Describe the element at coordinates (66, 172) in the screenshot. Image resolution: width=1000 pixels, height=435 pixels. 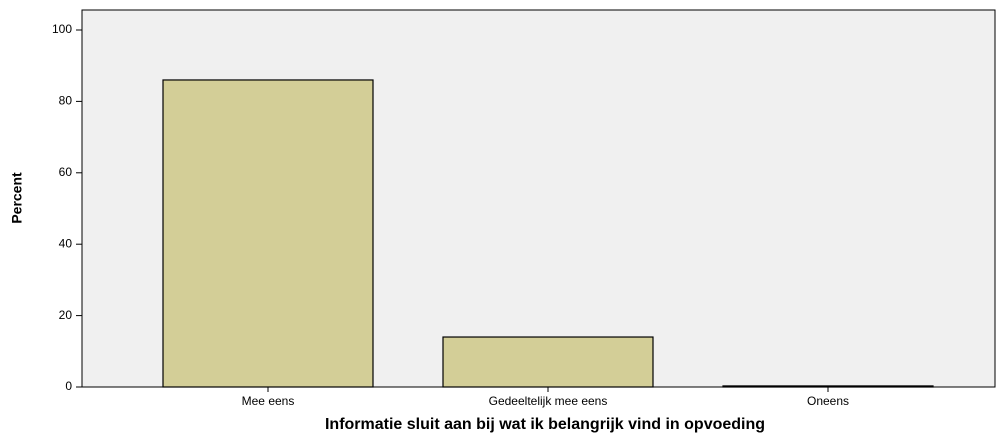
I see `y-tick-label: 60` at that location.